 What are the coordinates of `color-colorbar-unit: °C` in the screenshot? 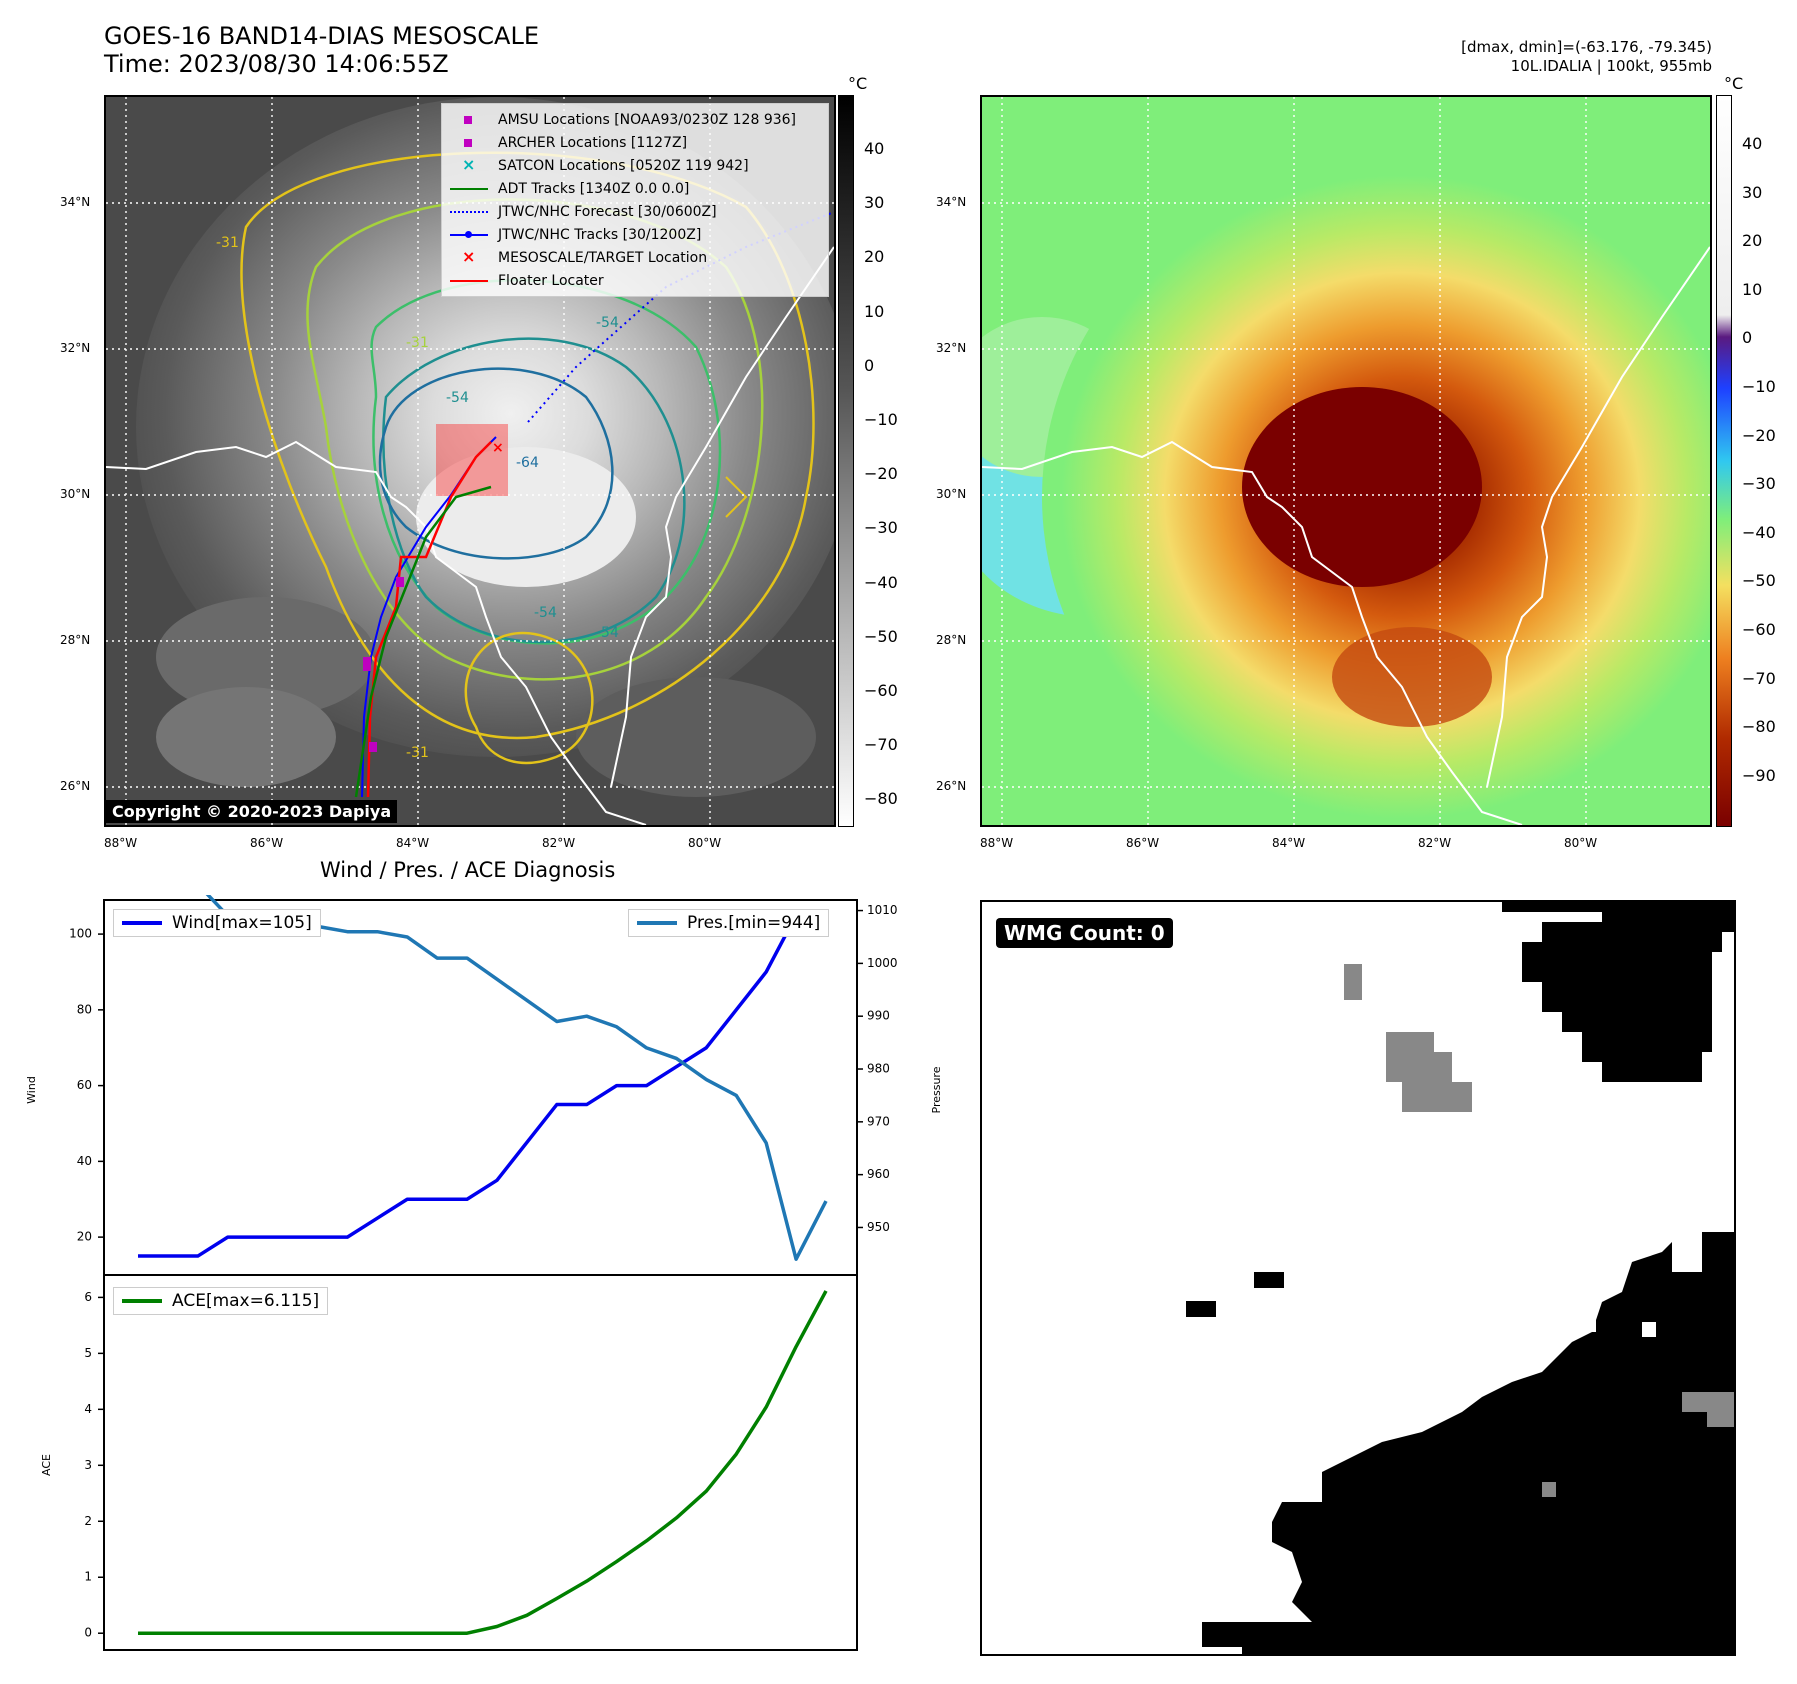 It's located at (1734, 83).